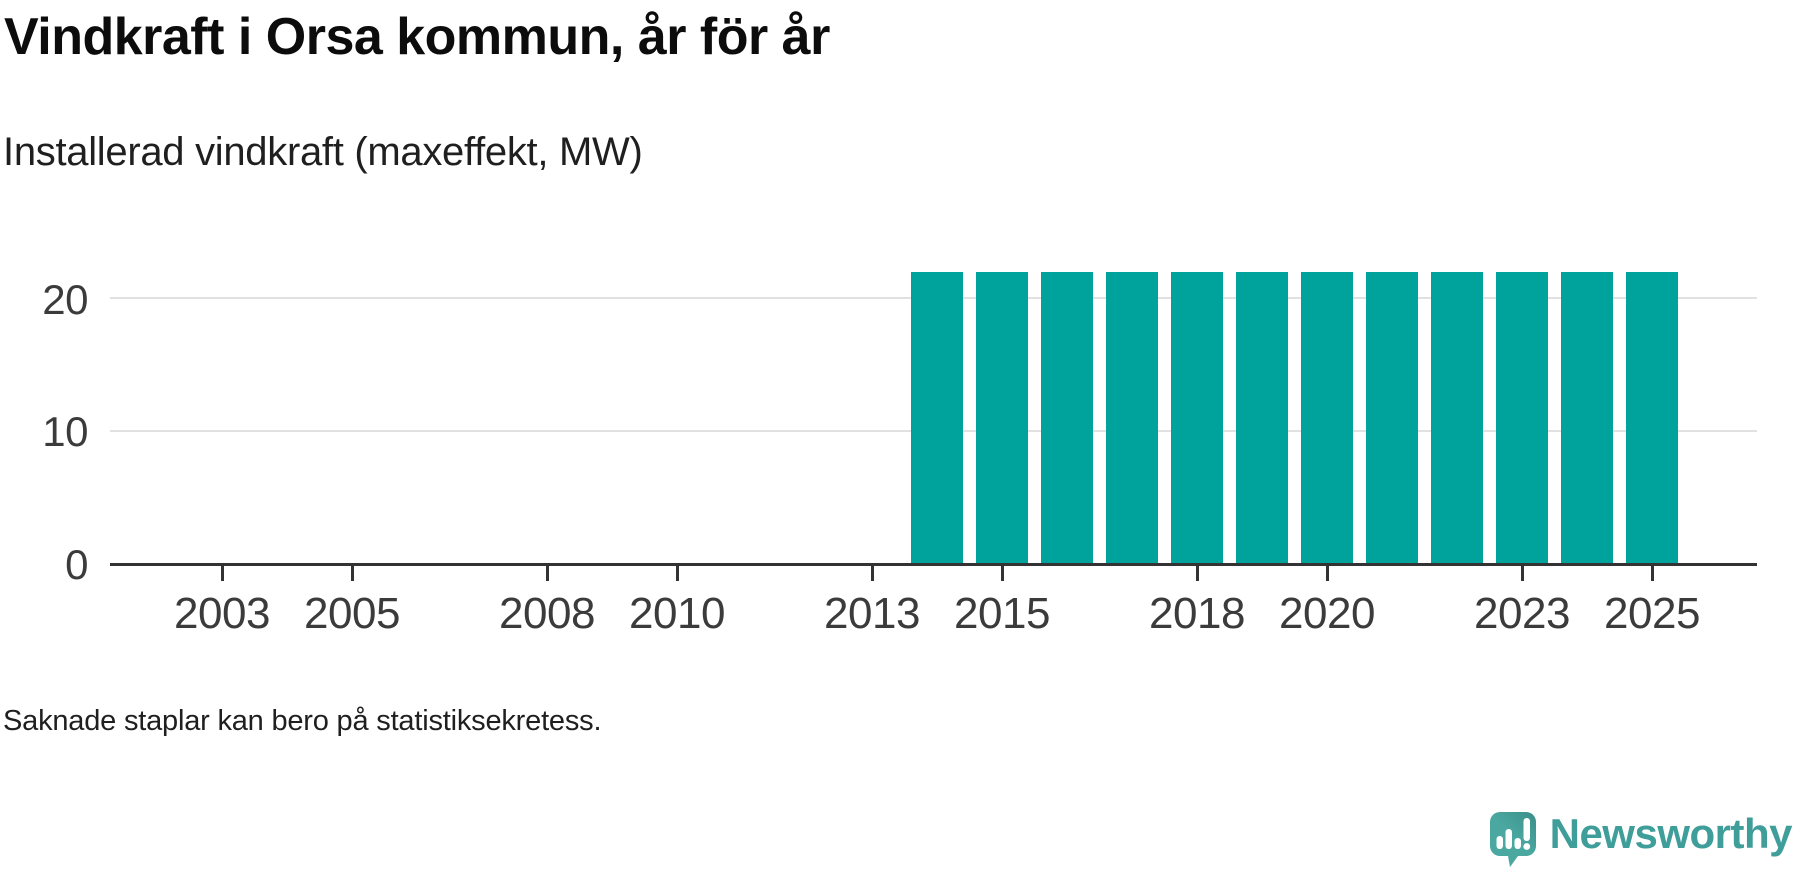 The width and height of the screenshot is (1800, 879). What do you see at coordinates (417, 37) in the screenshot?
I see `chart-title: Vindkraft i Orsa kommun, år för år` at bounding box center [417, 37].